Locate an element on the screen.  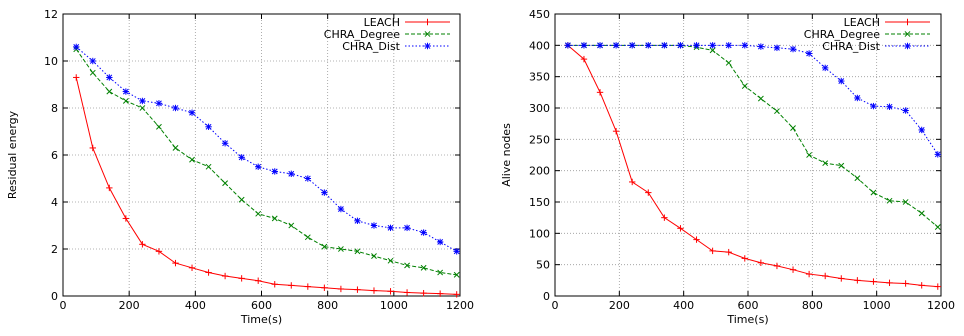
chart2-x-tick-label: 1200 is located at coordinates (941, 305).